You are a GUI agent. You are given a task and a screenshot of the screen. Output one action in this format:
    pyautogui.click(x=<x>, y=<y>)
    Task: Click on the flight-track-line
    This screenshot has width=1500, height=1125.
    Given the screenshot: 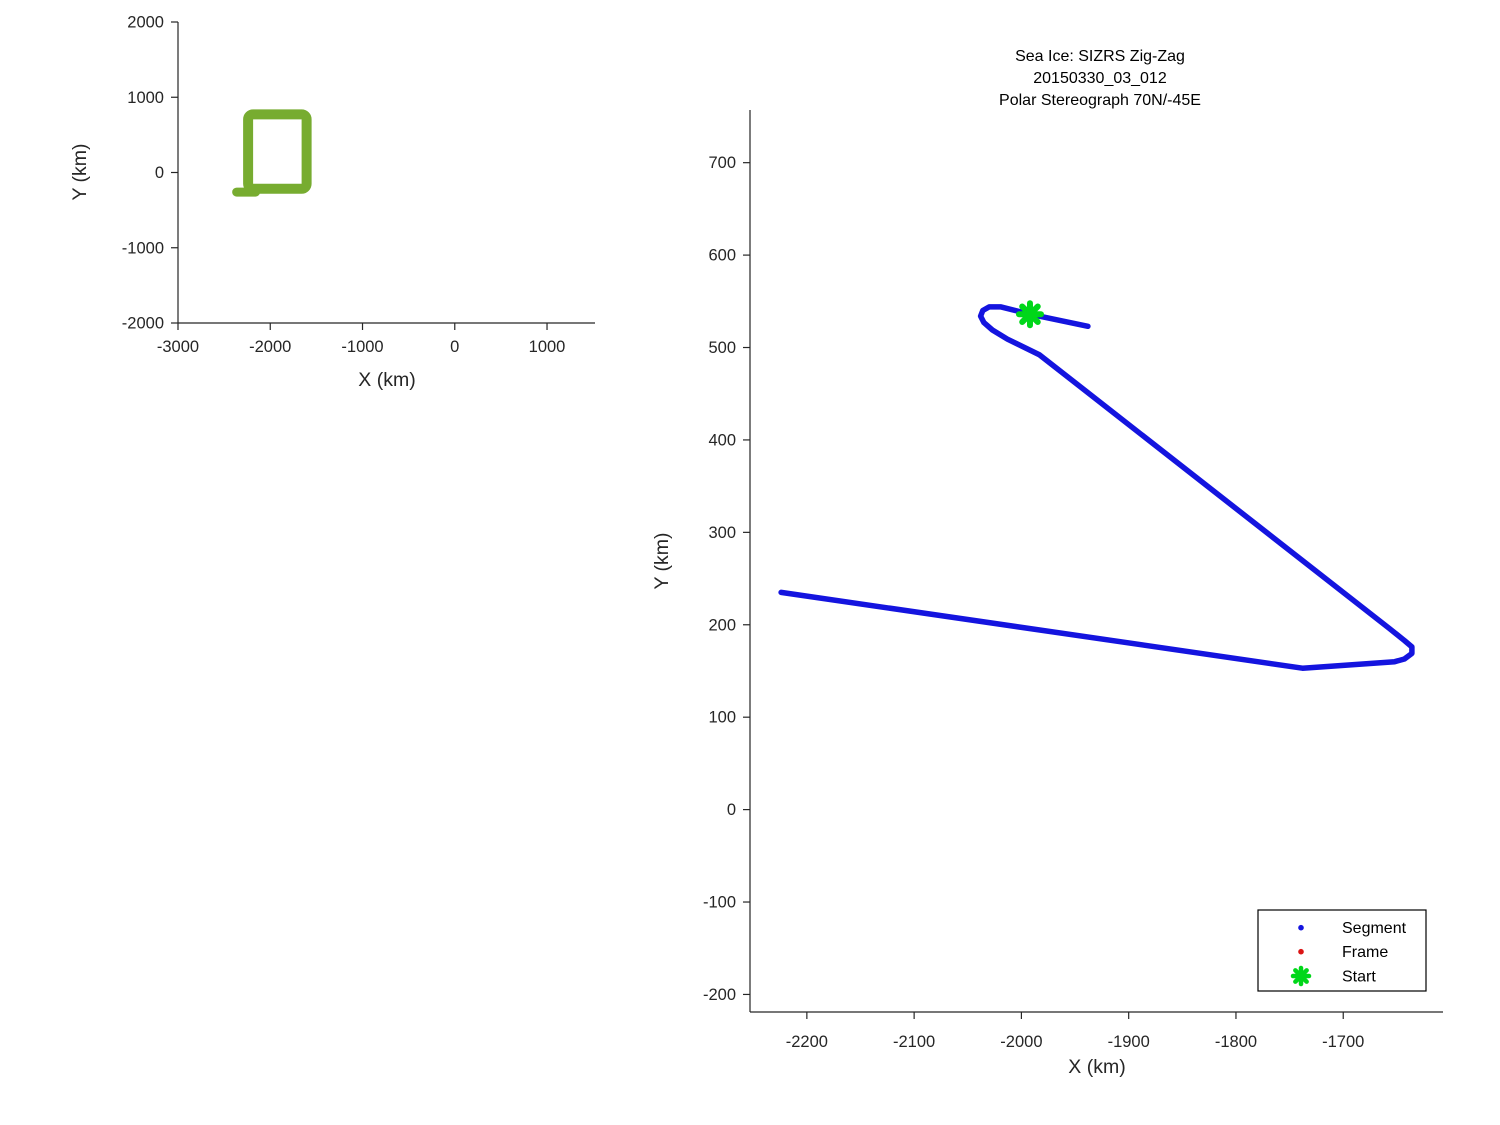 What is the action you would take?
    pyautogui.click(x=1096, y=487)
    